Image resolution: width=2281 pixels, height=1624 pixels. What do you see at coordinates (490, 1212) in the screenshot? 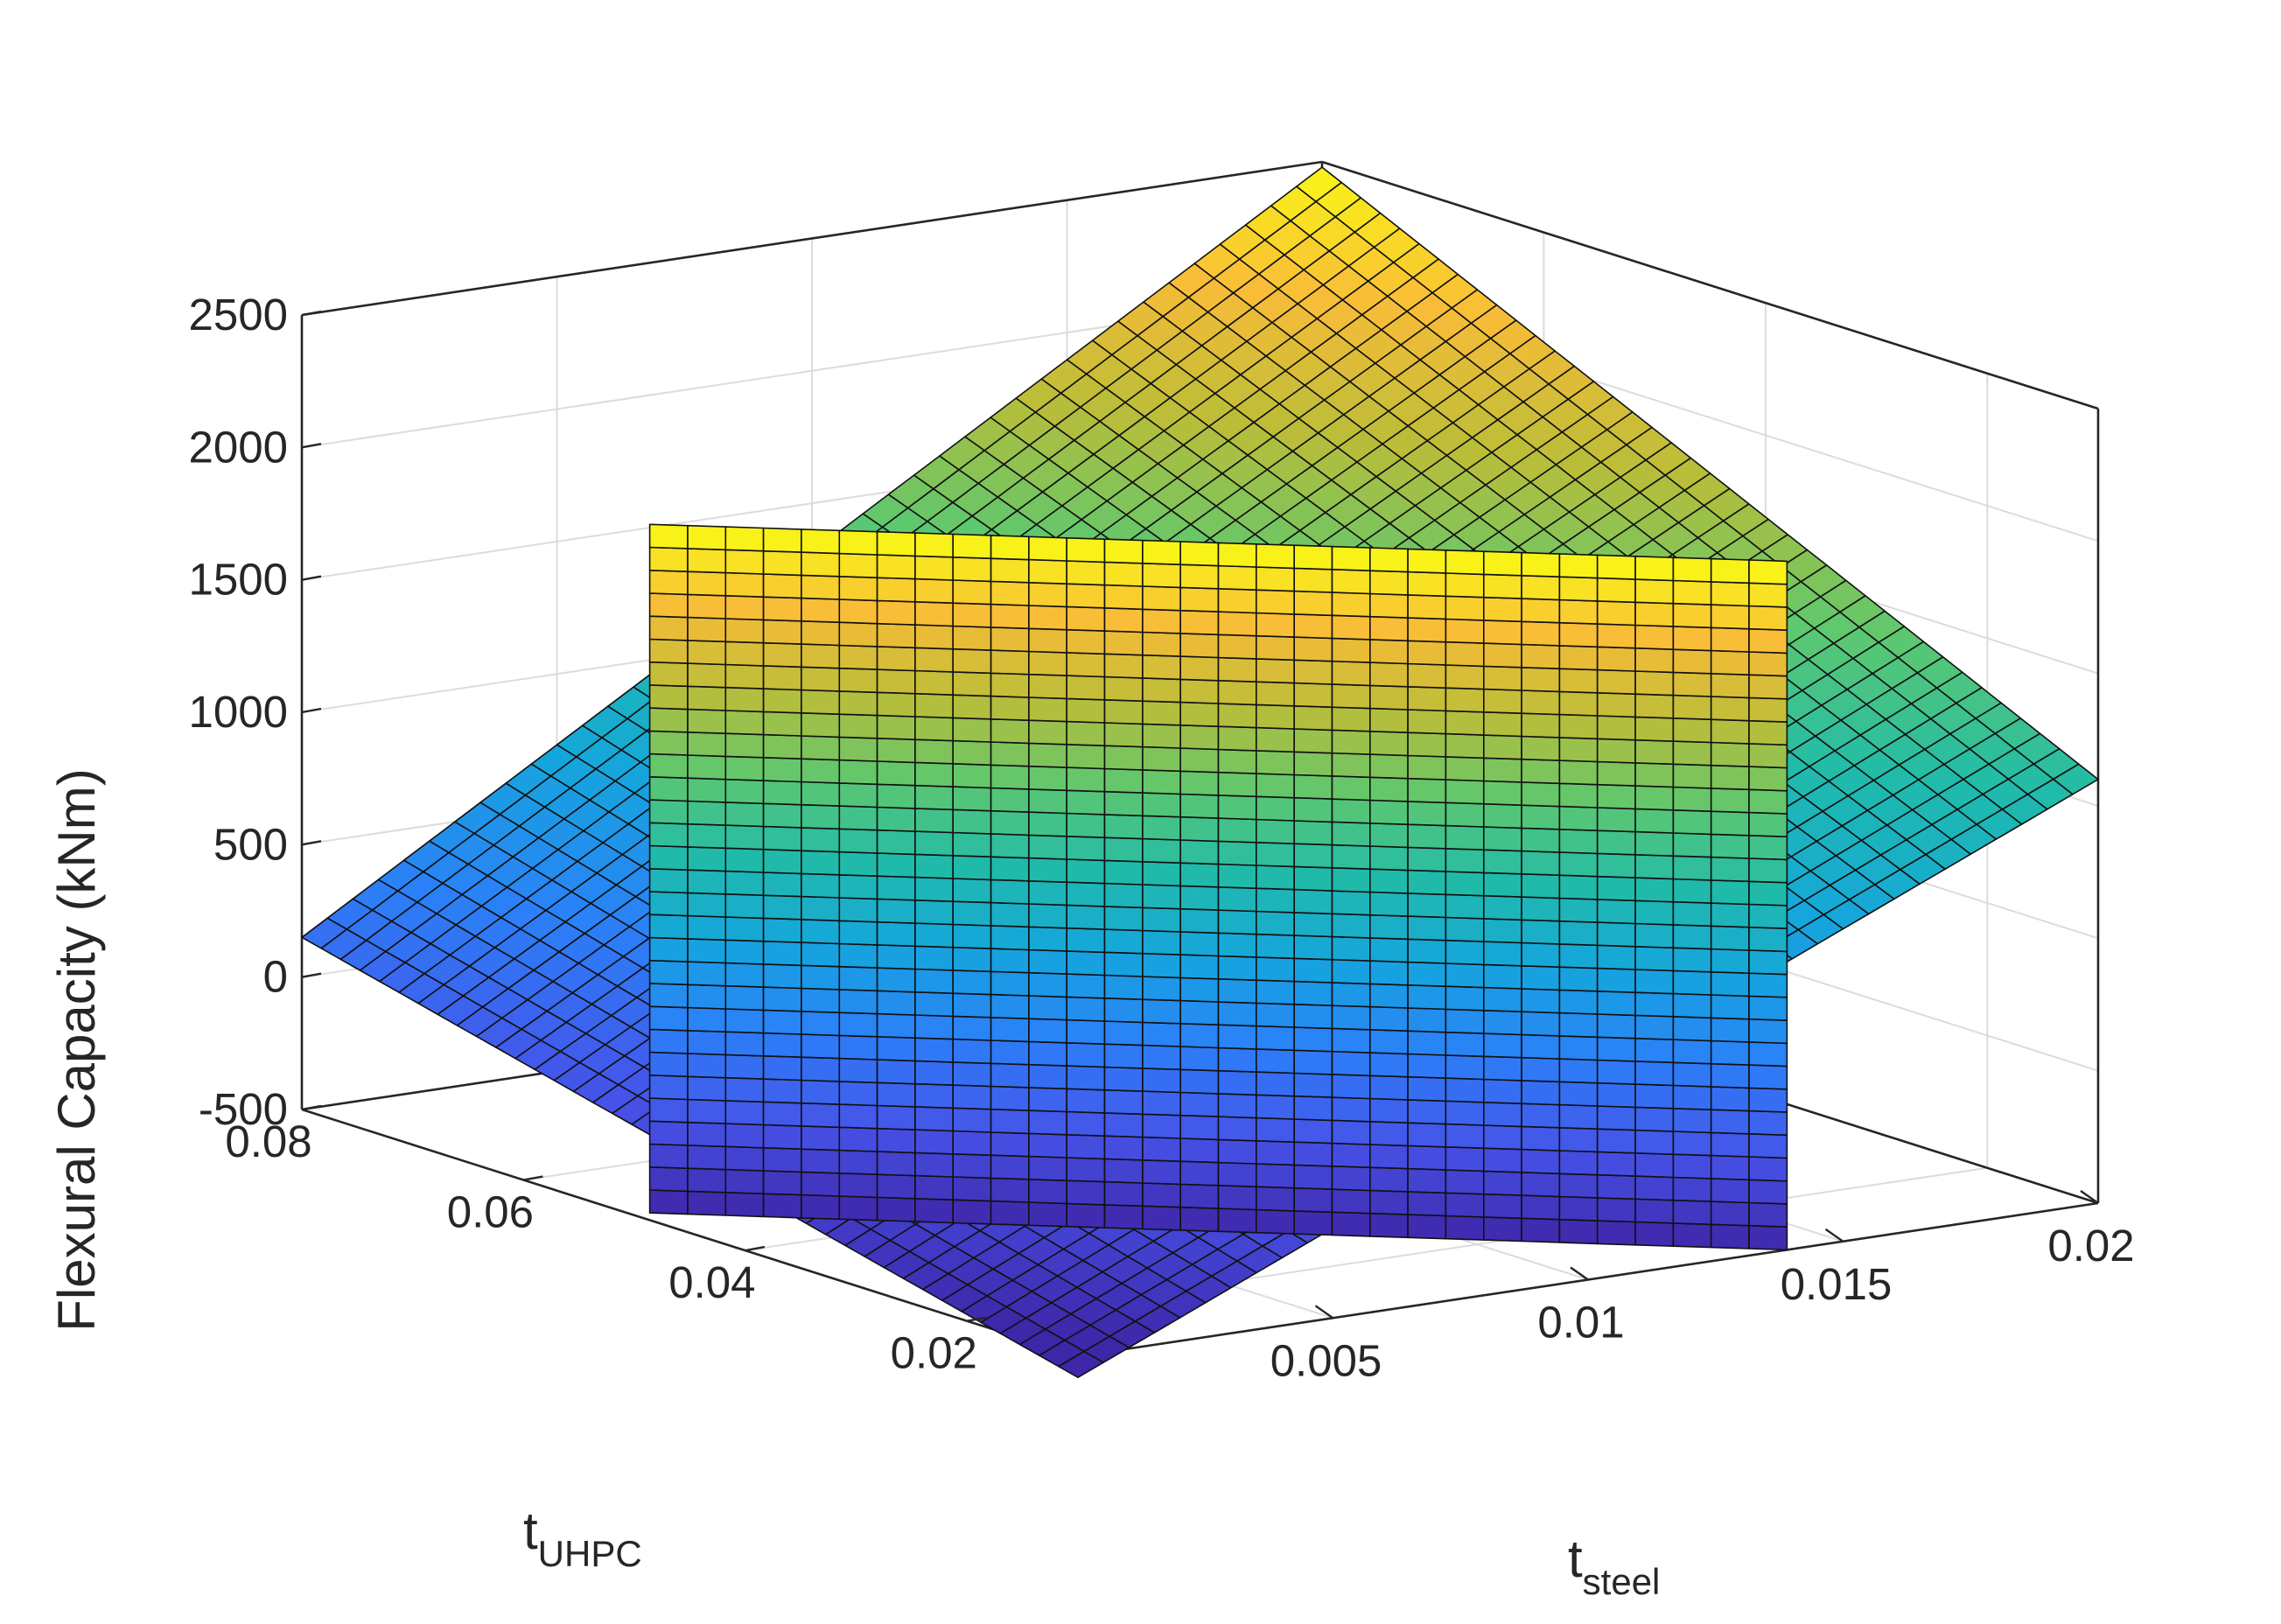
I see `y-tick-label: 0.06` at bounding box center [490, 1212].